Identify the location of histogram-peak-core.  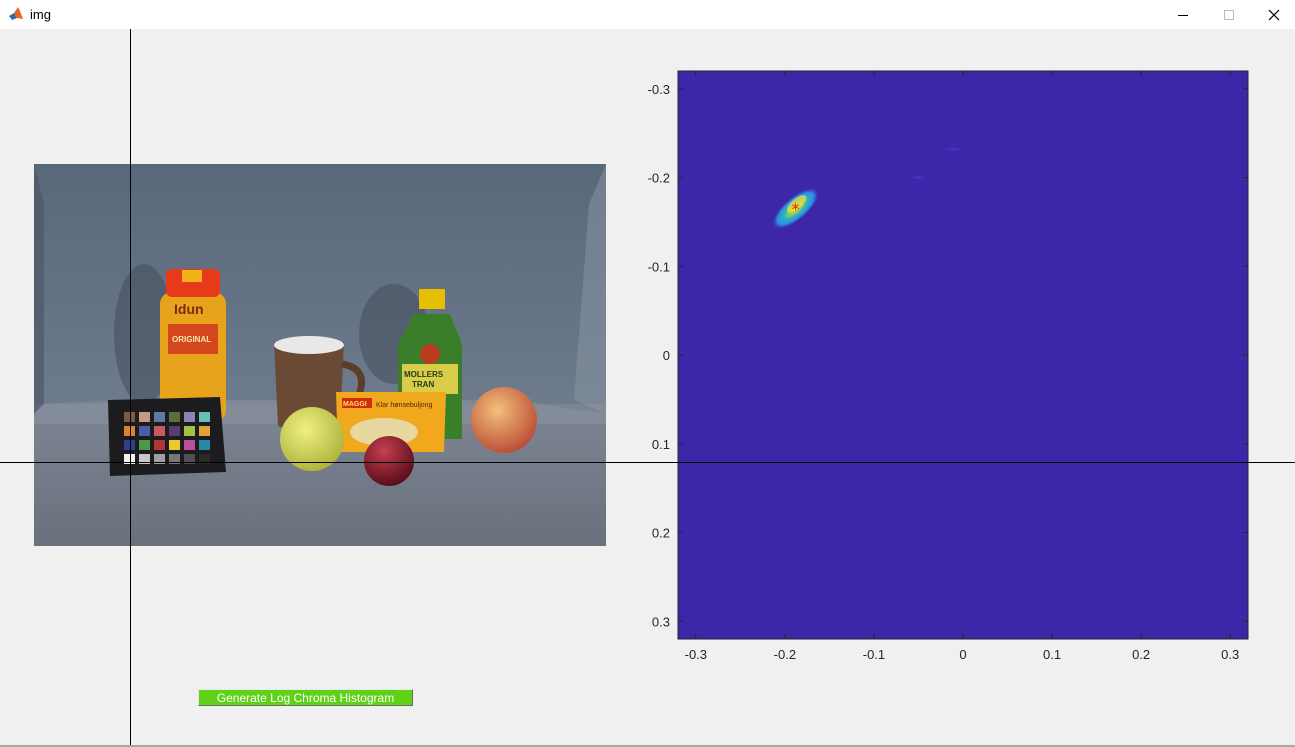
(796, 204).